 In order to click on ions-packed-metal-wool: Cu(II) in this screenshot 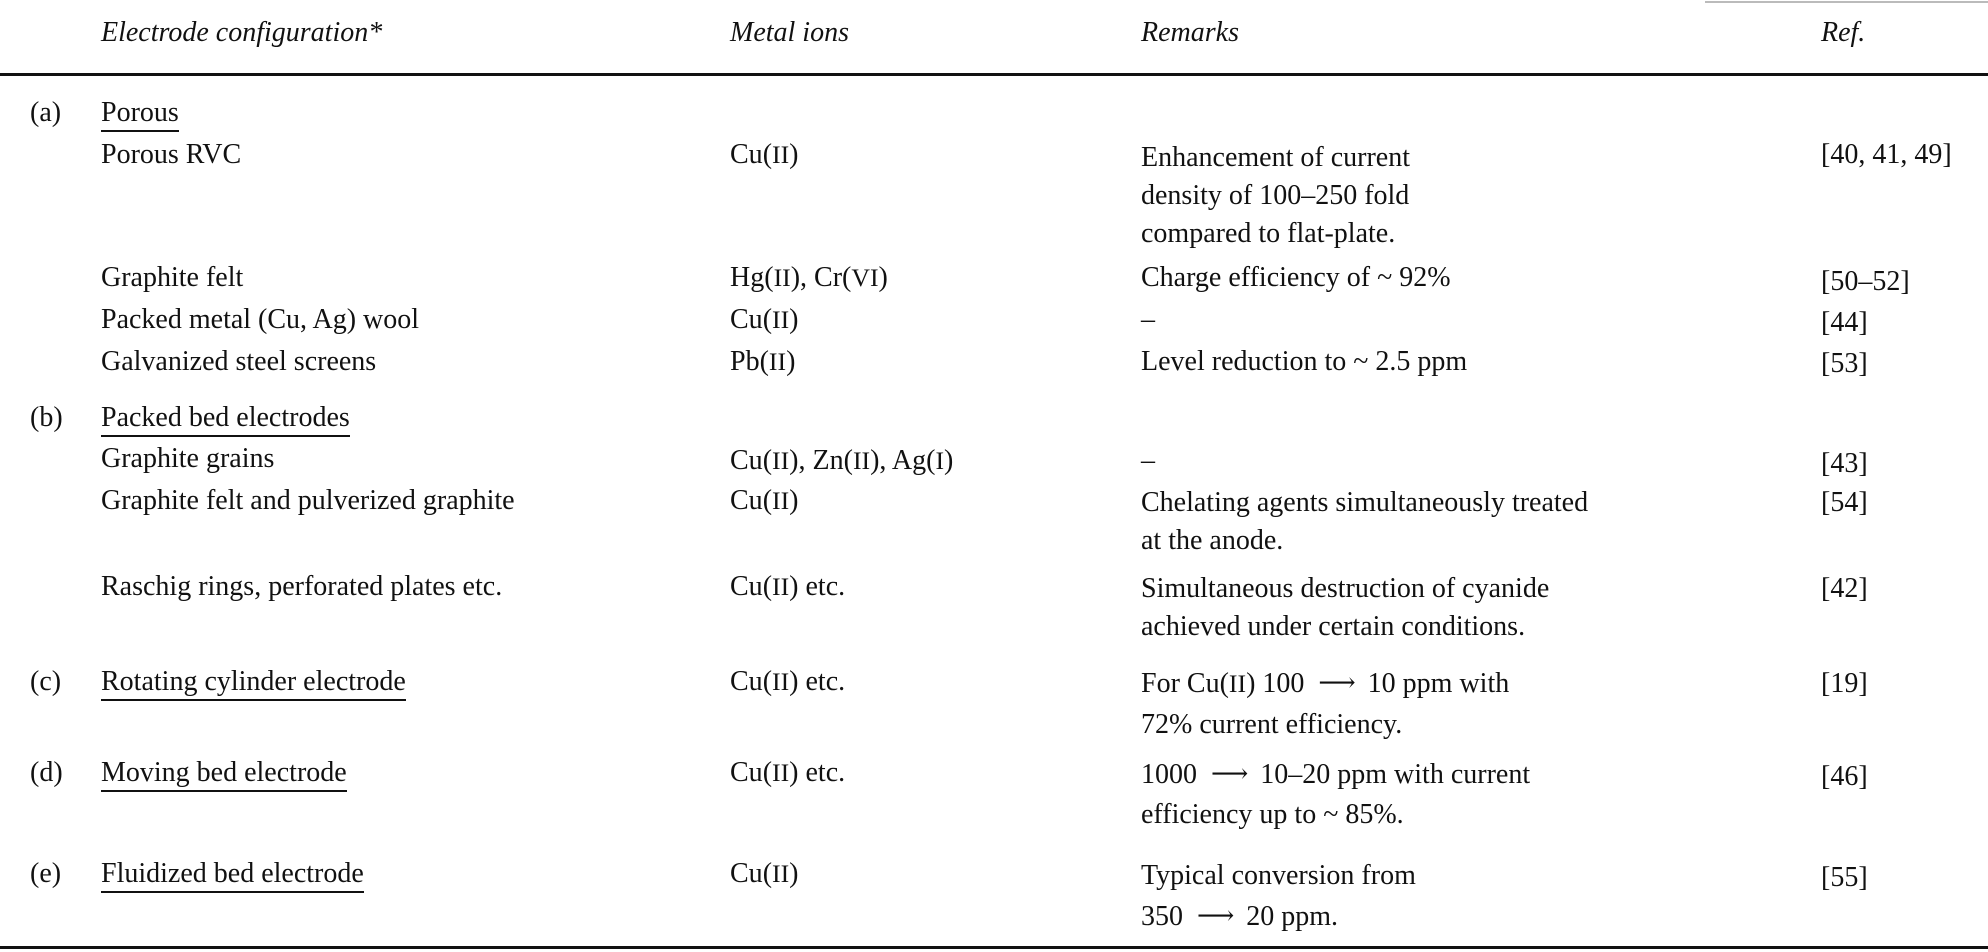, I will do `click(764, 319)`.